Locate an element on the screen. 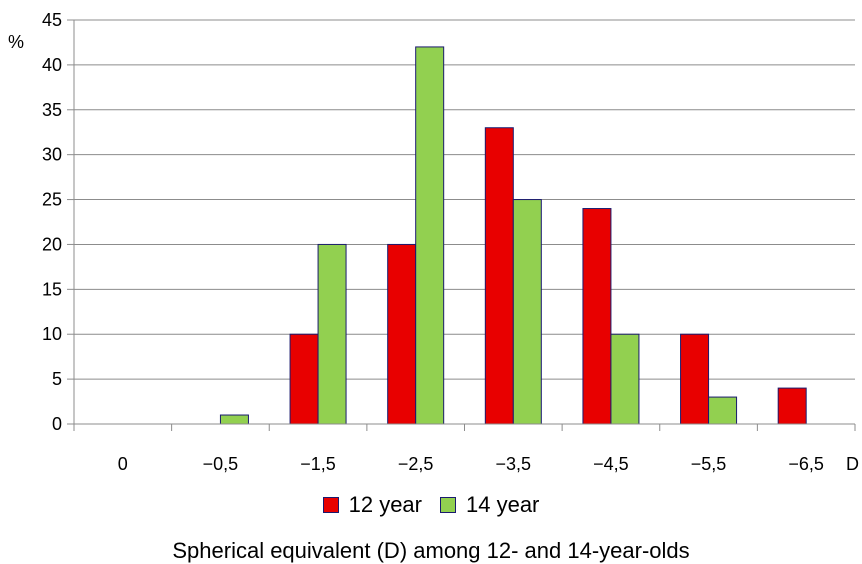 The height and width of the screenshot is (564, 862). y-tick-label: 5 is located at coordinates (57, 379).